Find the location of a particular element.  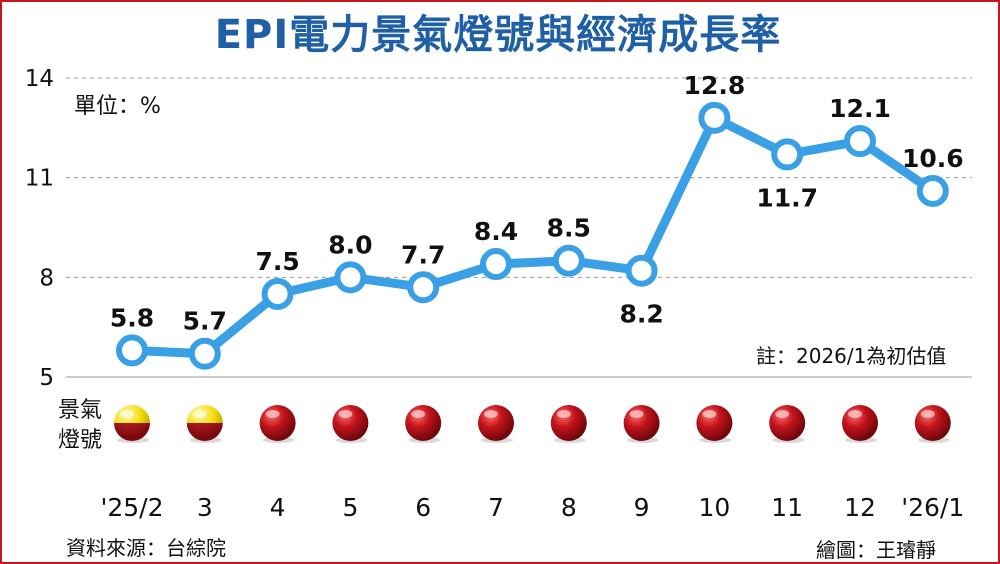

data-label: 5.7 is located at coordinates (205, 321).